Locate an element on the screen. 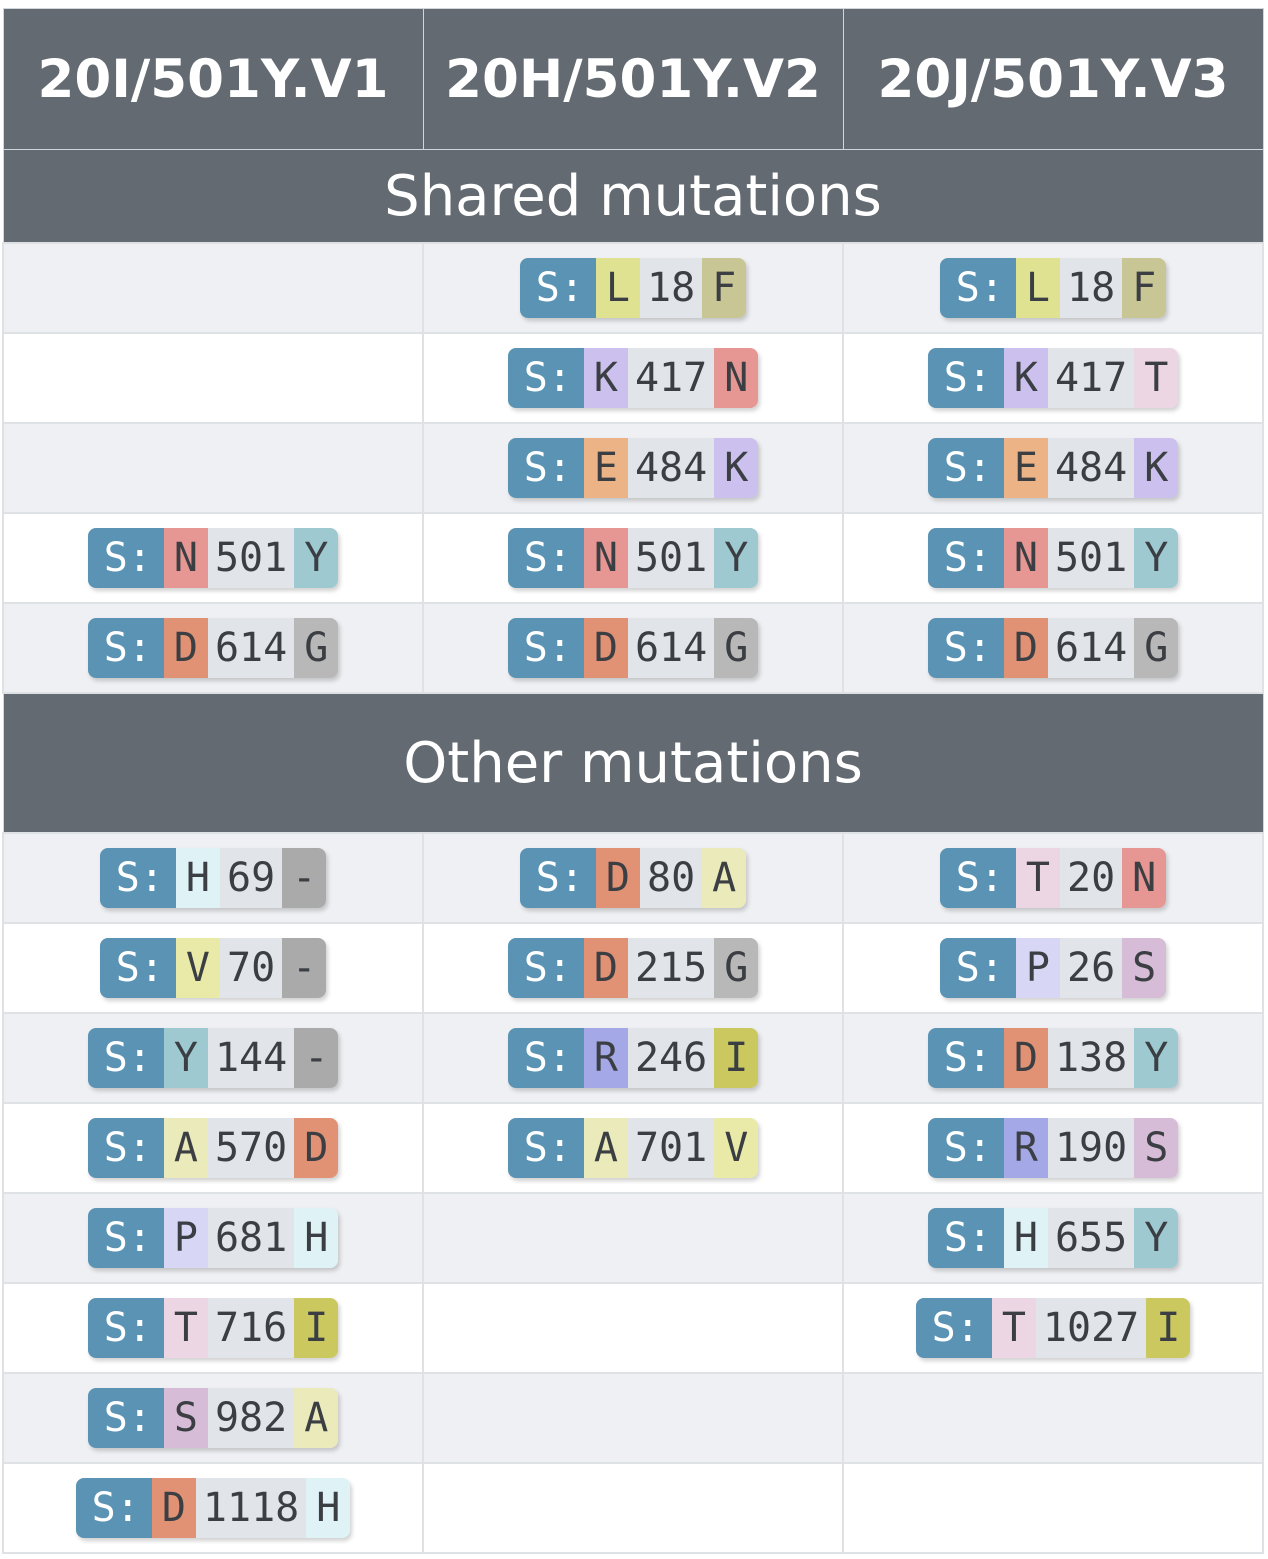 This screenshot has width=1268, height=1559. mutation-position: 417 is located at coordinates (671, 378).